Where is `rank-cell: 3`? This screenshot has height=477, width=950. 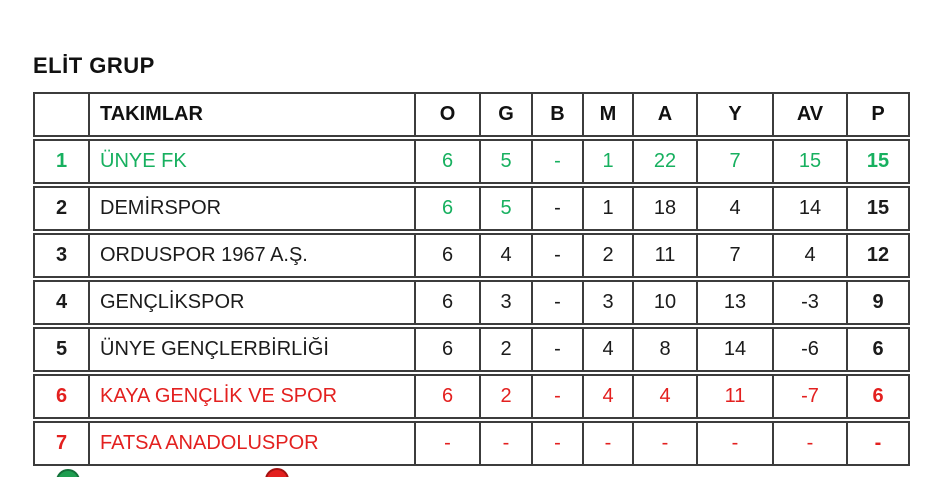
rank-cell: 3 is located at coordinates (60, 255).